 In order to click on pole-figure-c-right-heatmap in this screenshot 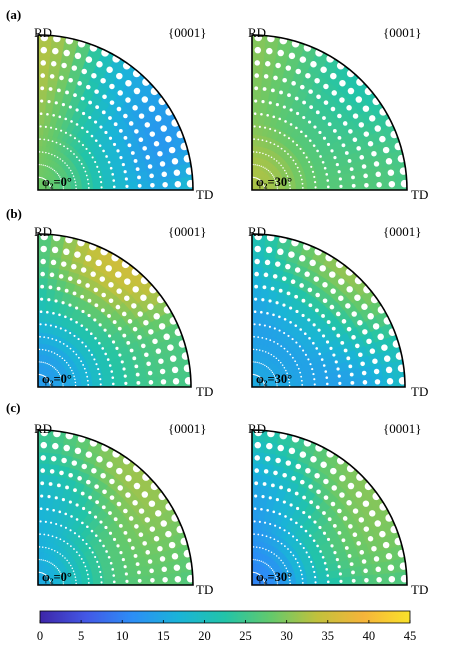, I will do `click(330, 507)`.